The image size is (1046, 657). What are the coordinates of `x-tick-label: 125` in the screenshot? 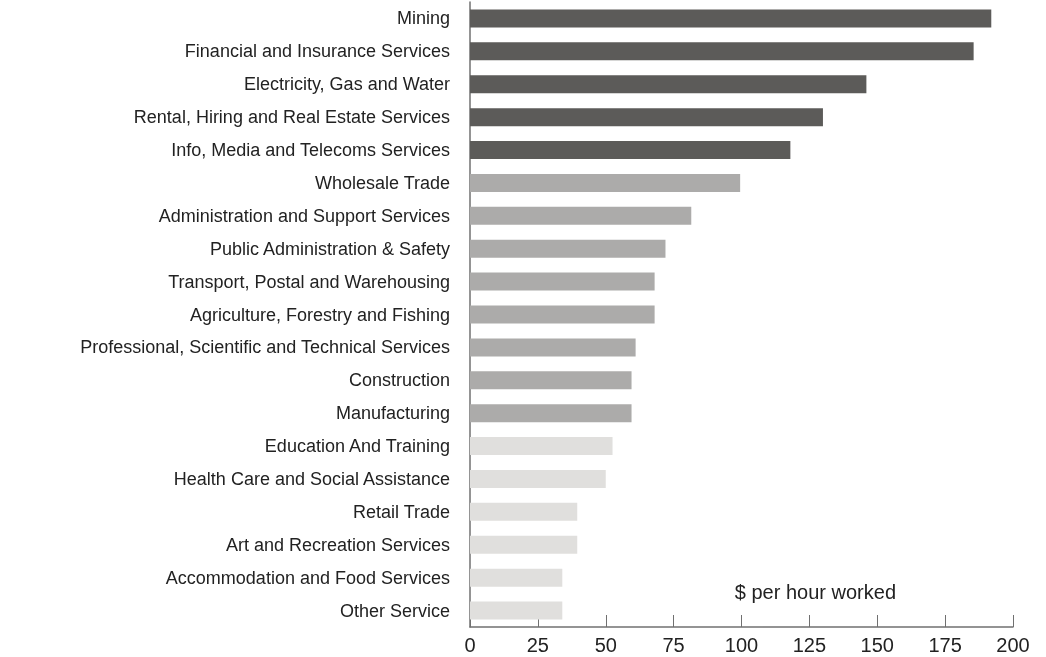 It's located at (809, 645).